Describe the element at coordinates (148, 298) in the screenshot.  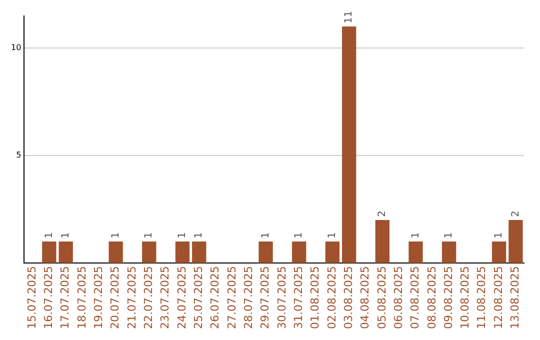
I see `x-tick-label: 22.07.2025` at that location.